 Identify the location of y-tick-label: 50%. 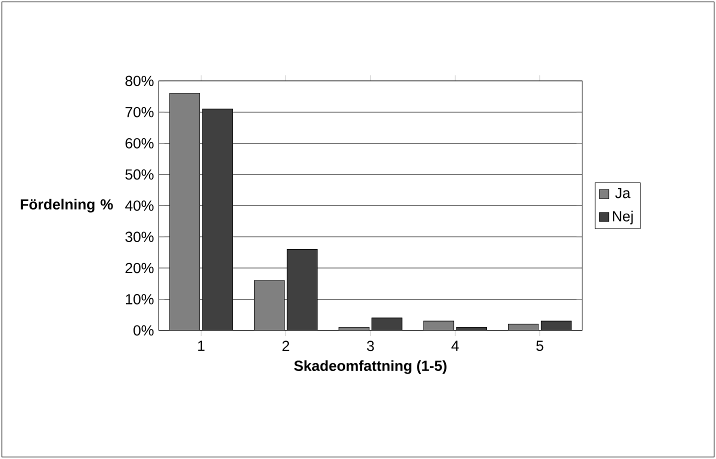
(139, 174).